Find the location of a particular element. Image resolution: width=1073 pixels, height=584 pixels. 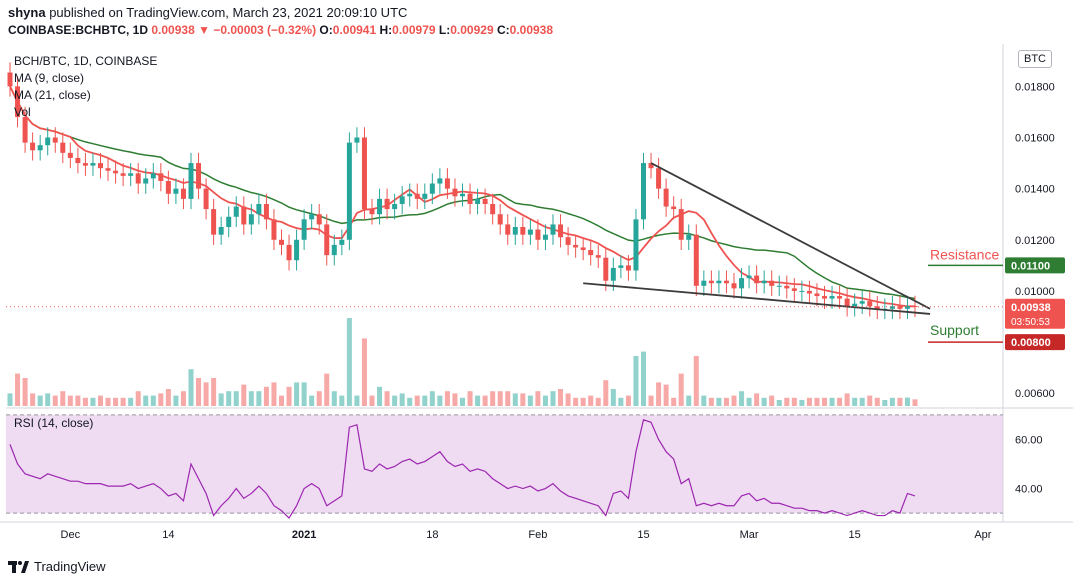

tradingview-logo-icon is located at coordinates (19, 567).